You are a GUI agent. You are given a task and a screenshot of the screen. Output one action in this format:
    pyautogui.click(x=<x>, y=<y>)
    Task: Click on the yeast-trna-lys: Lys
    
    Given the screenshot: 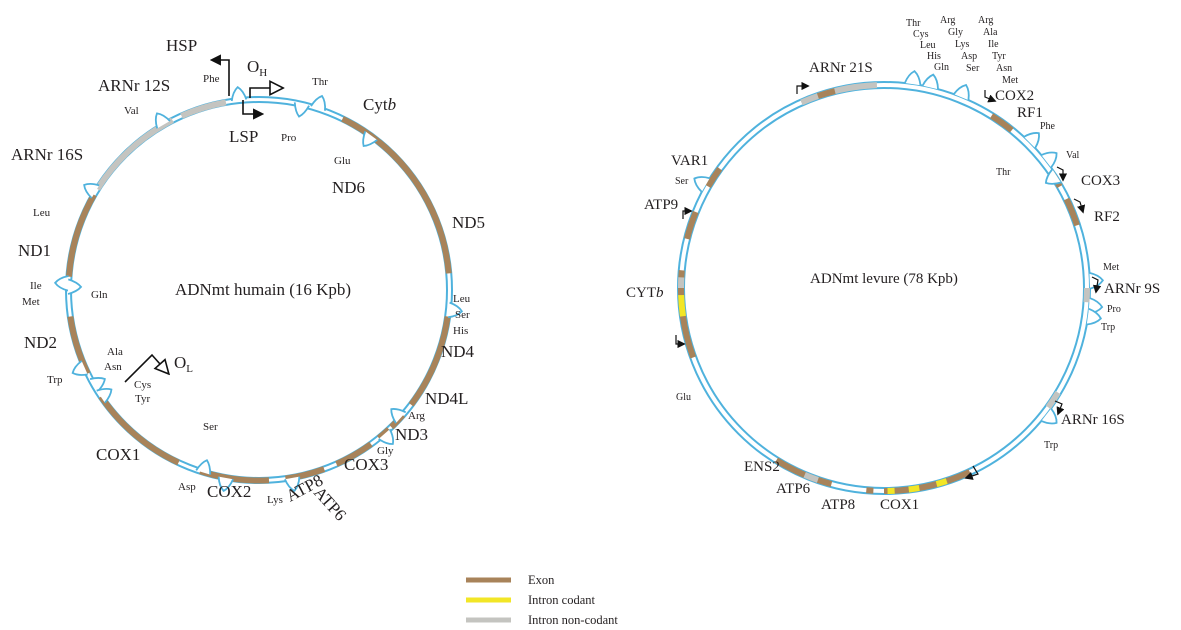 What is the action you would take?
    pyautogui.click(x=962, y=44)
    